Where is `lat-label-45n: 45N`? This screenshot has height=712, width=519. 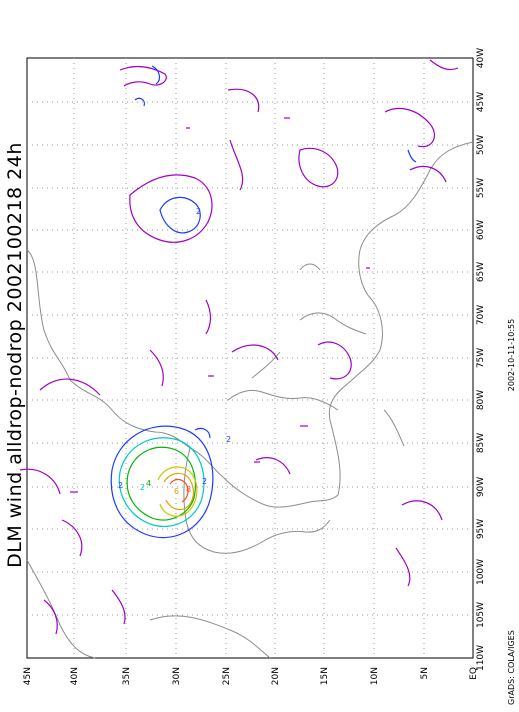 lat-label-45n: 45N is located at coordinates (28, 676).